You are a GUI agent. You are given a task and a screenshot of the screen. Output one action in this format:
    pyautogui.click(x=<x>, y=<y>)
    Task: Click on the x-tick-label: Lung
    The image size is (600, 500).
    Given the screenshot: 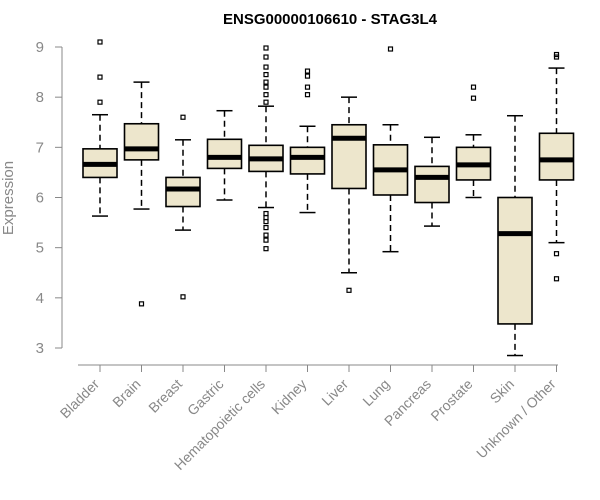 What is the action you would take?
    pyautogui.click(x=375, y=392)
    